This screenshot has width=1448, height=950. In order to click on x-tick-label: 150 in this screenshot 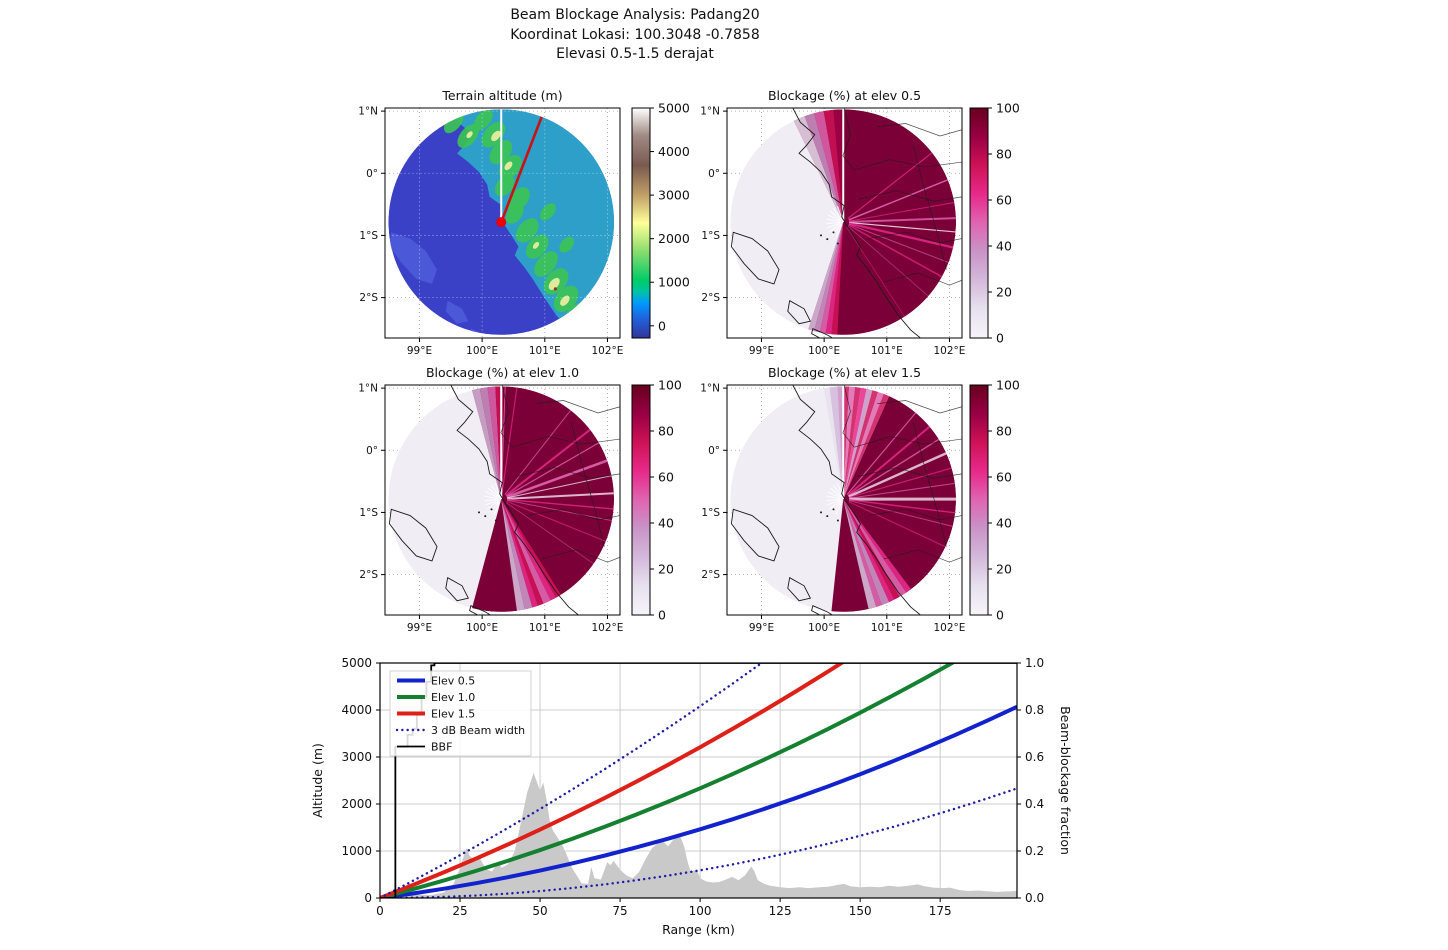, I will do `click(860, 911)`.